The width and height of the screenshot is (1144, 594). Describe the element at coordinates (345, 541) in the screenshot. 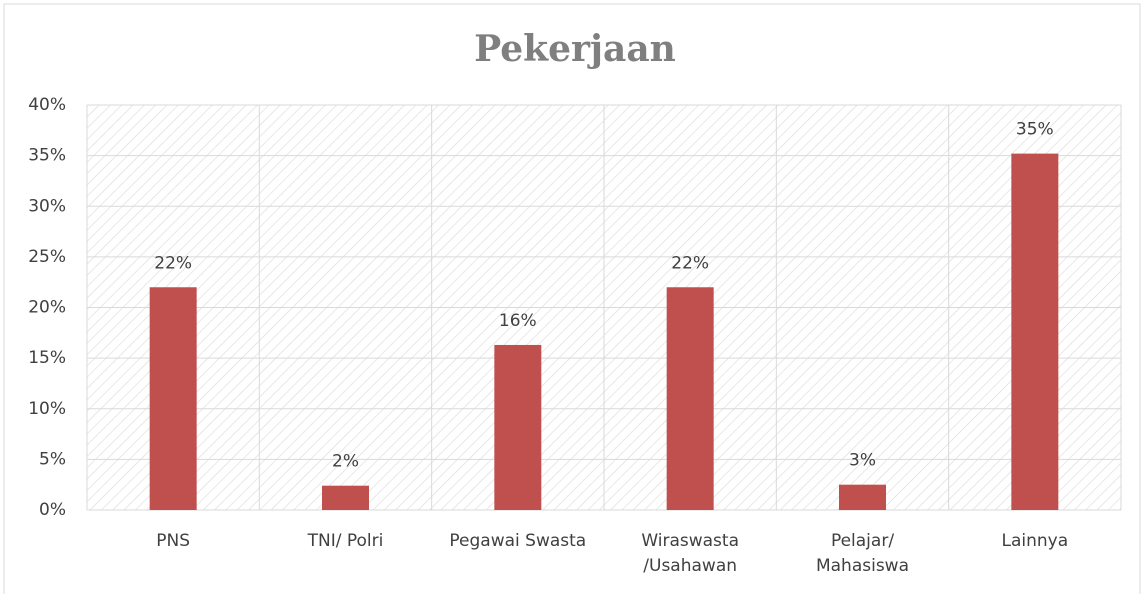

I see `x-tick-label: TNI/ Polri` at that location.